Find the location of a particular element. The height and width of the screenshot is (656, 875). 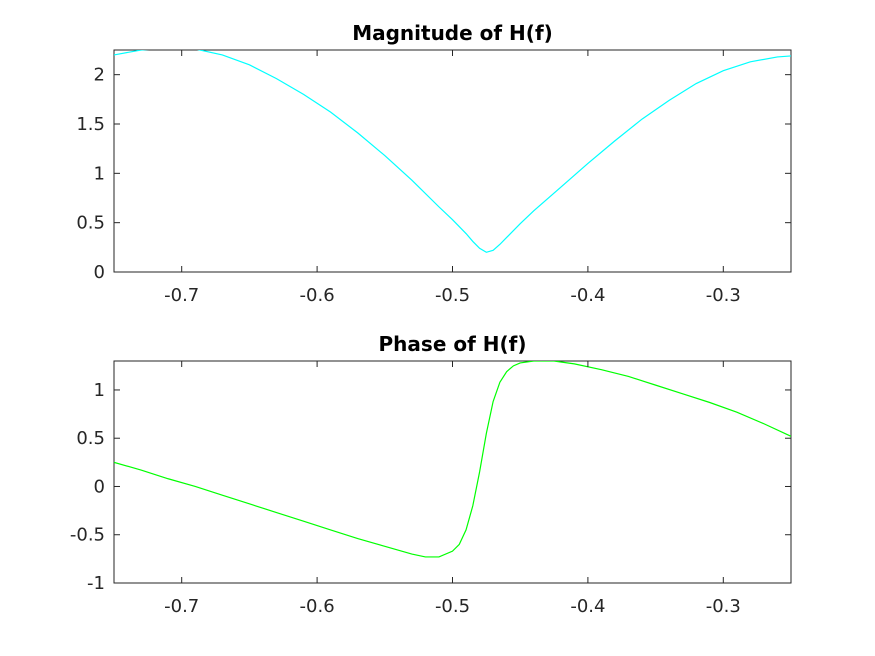

phase-x-tick-label: -0.7 is located at coordinates (181, 606).